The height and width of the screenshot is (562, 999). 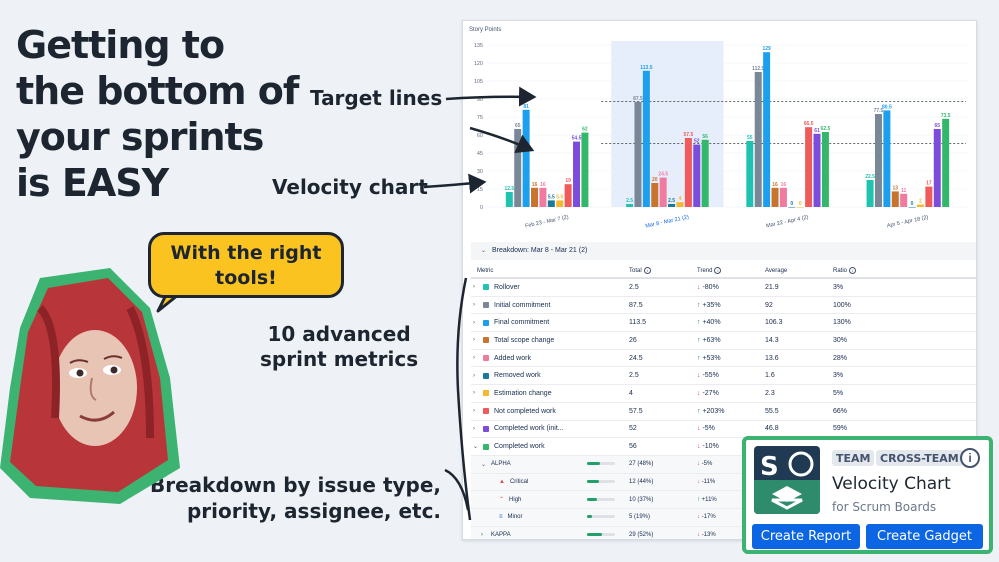 What do you see at coordinates (723, 394) in the screenshot?
I see `table-row: › Estimation change 4 ↓ -27% 2.3 5%` at bounding box center [723, 394].